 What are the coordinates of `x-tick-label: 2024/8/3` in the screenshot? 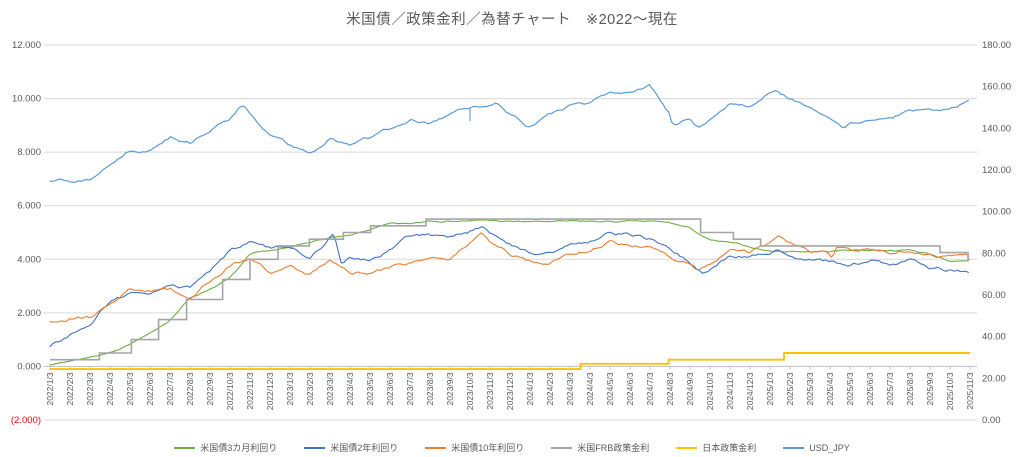 It's located at (670, 388).